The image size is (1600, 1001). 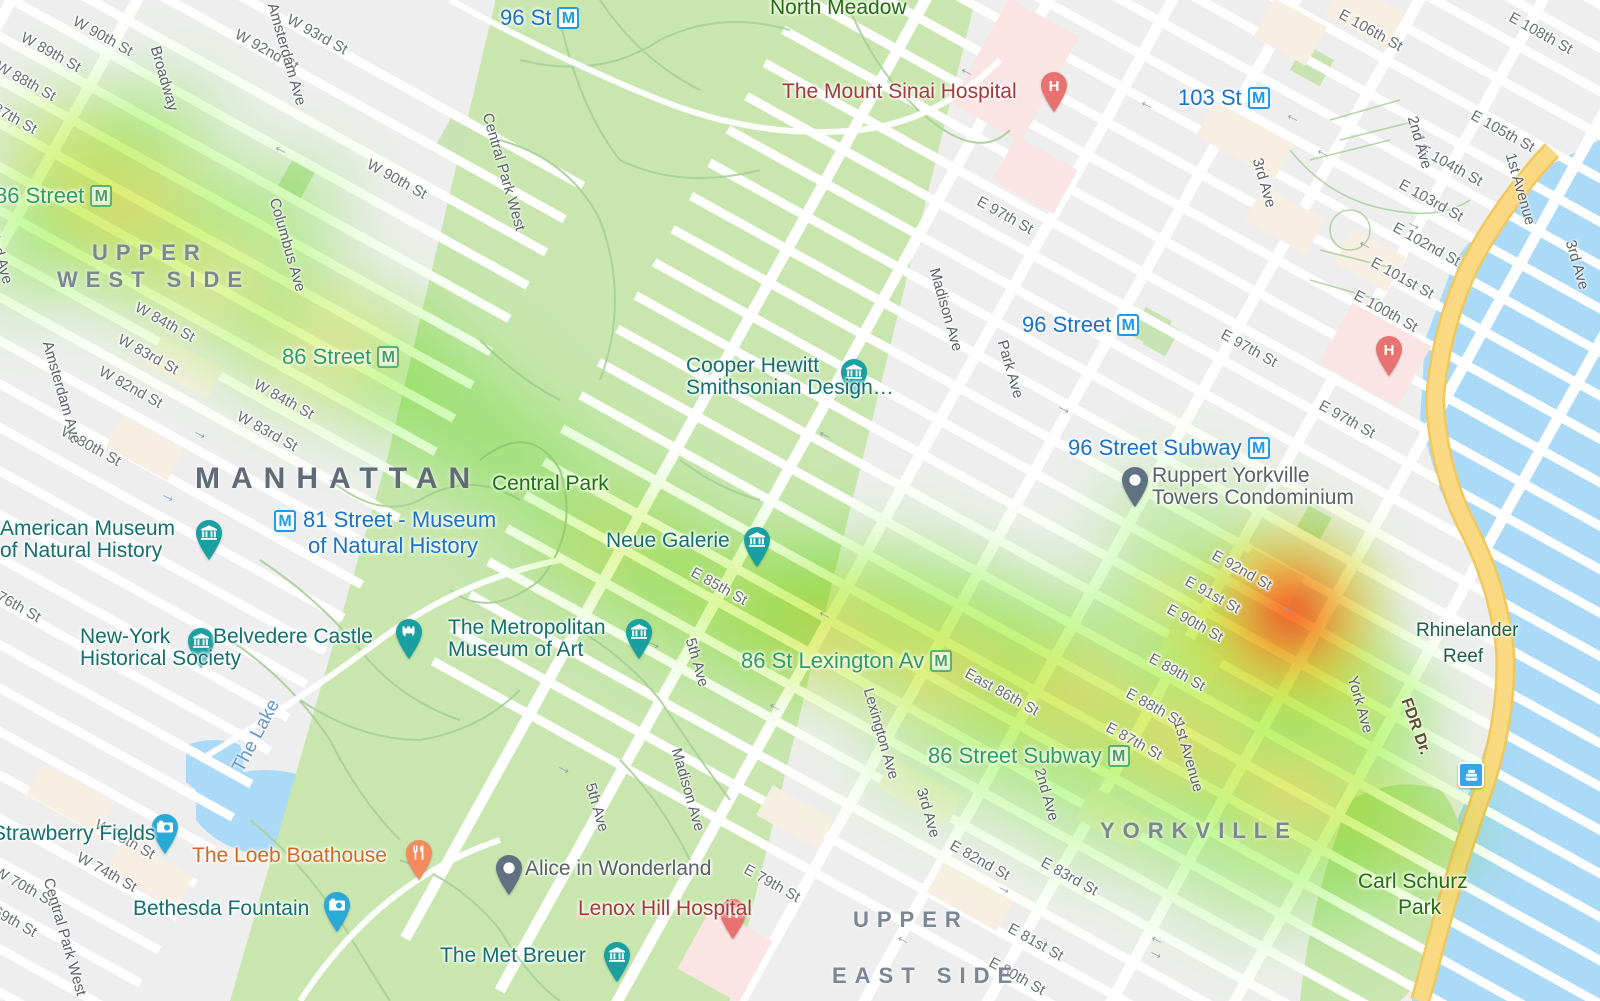 What do you see at coordinates (409, 639) in the screenshot?
I see `castle-icon` at bounding box center [409, 639].